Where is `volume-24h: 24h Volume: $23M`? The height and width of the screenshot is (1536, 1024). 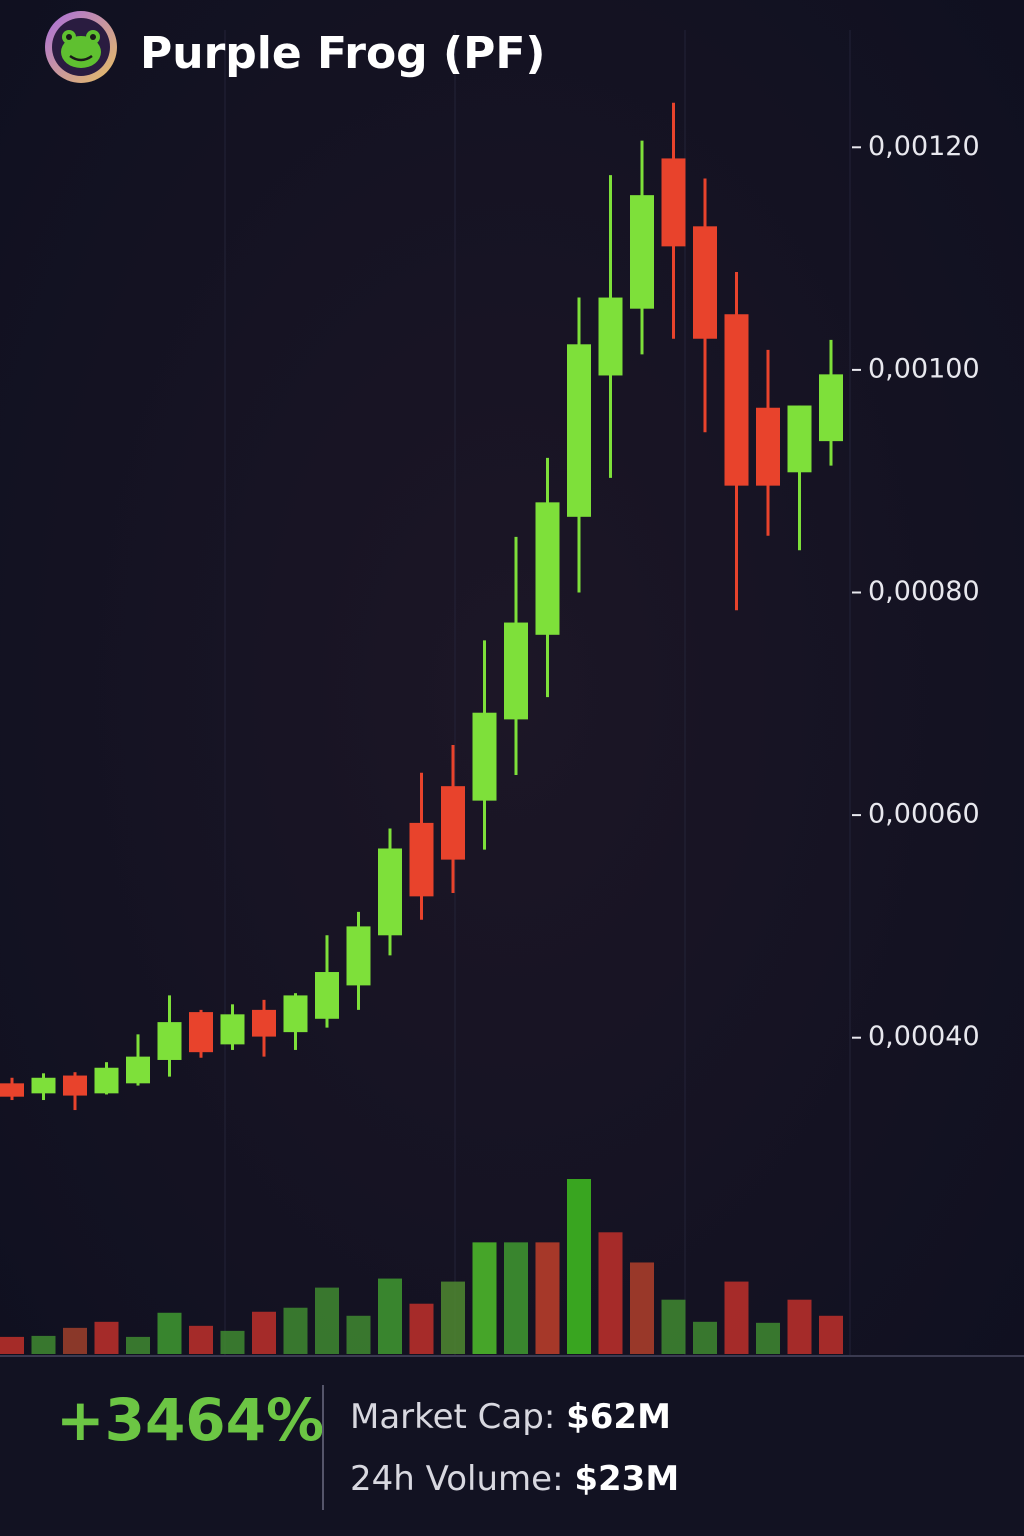 volume-24h: 24h Volume: $23M is located at coordinates (514, 1479).